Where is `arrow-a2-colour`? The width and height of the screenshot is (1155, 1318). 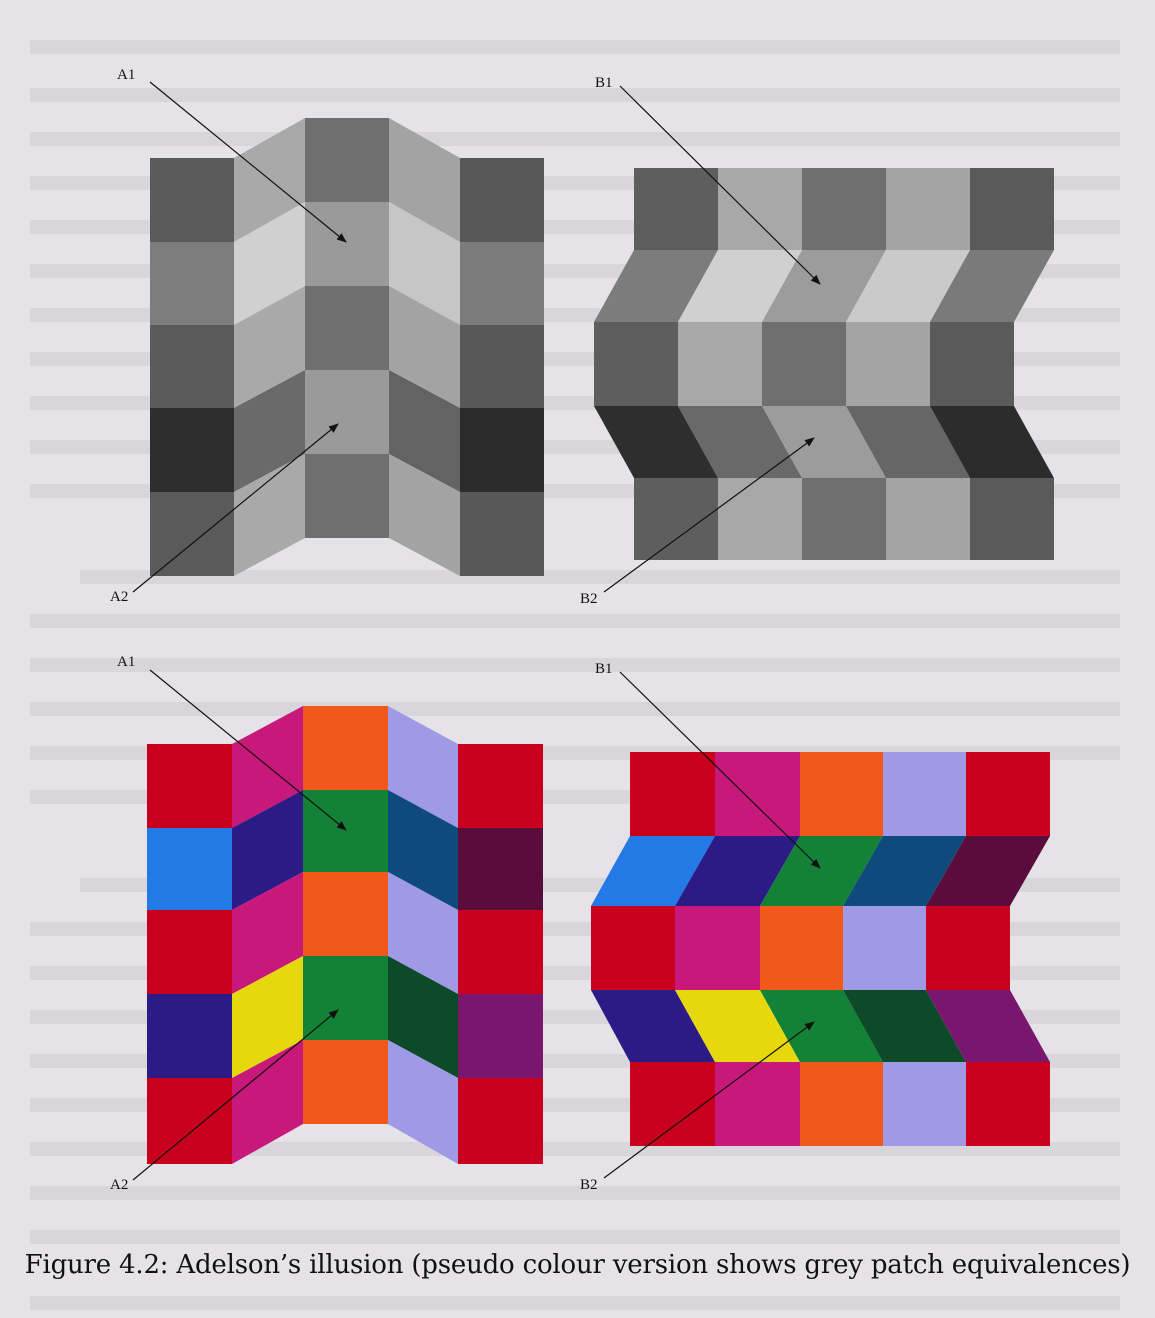
arrow-a2-colour is located at coordinates (235, 1095).